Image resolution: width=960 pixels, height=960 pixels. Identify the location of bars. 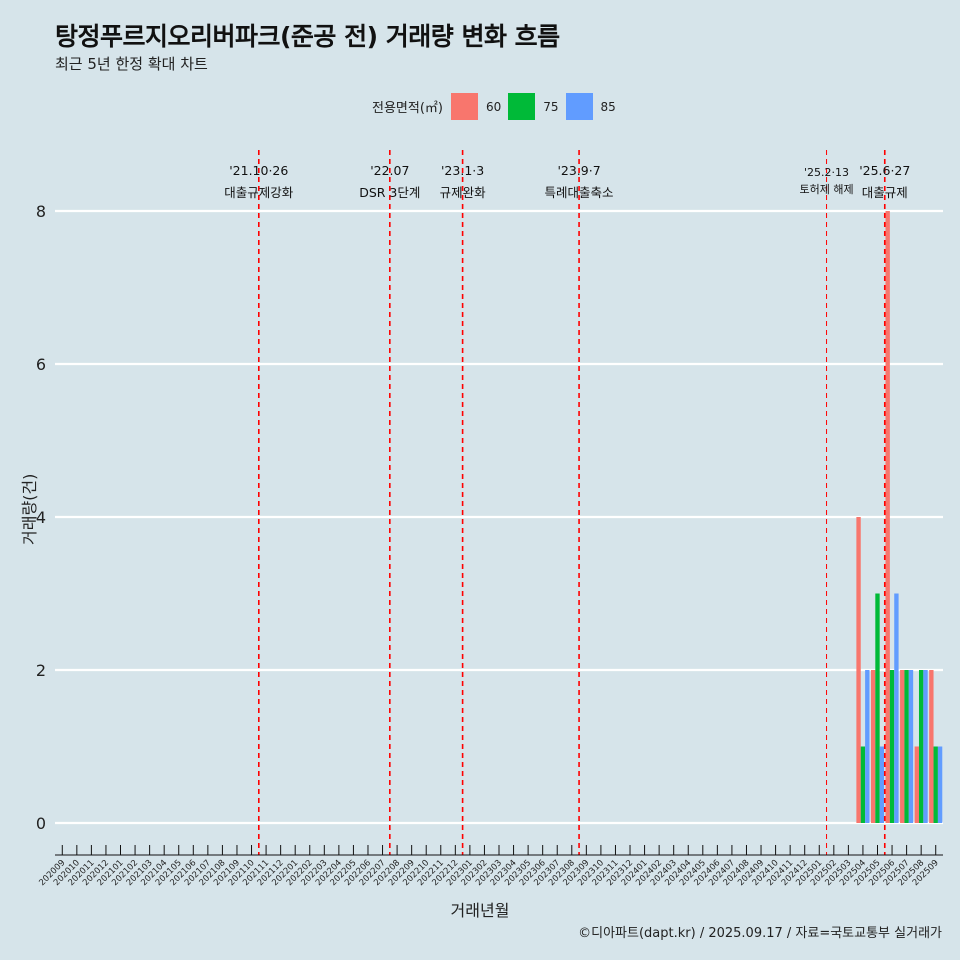
(899, 517).